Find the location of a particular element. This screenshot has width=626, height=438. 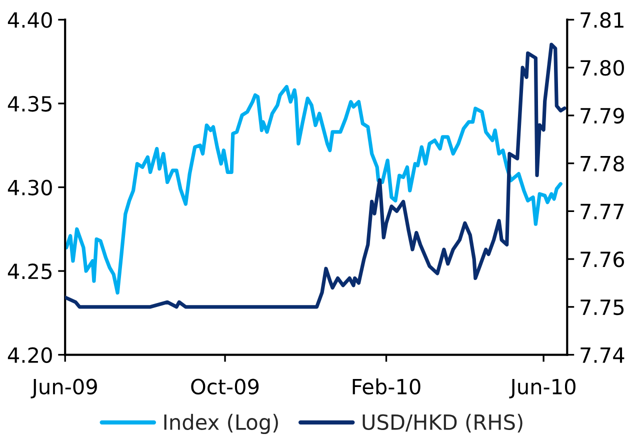

y2-tick-label: 7.79 is located at coordinates (602, 116).